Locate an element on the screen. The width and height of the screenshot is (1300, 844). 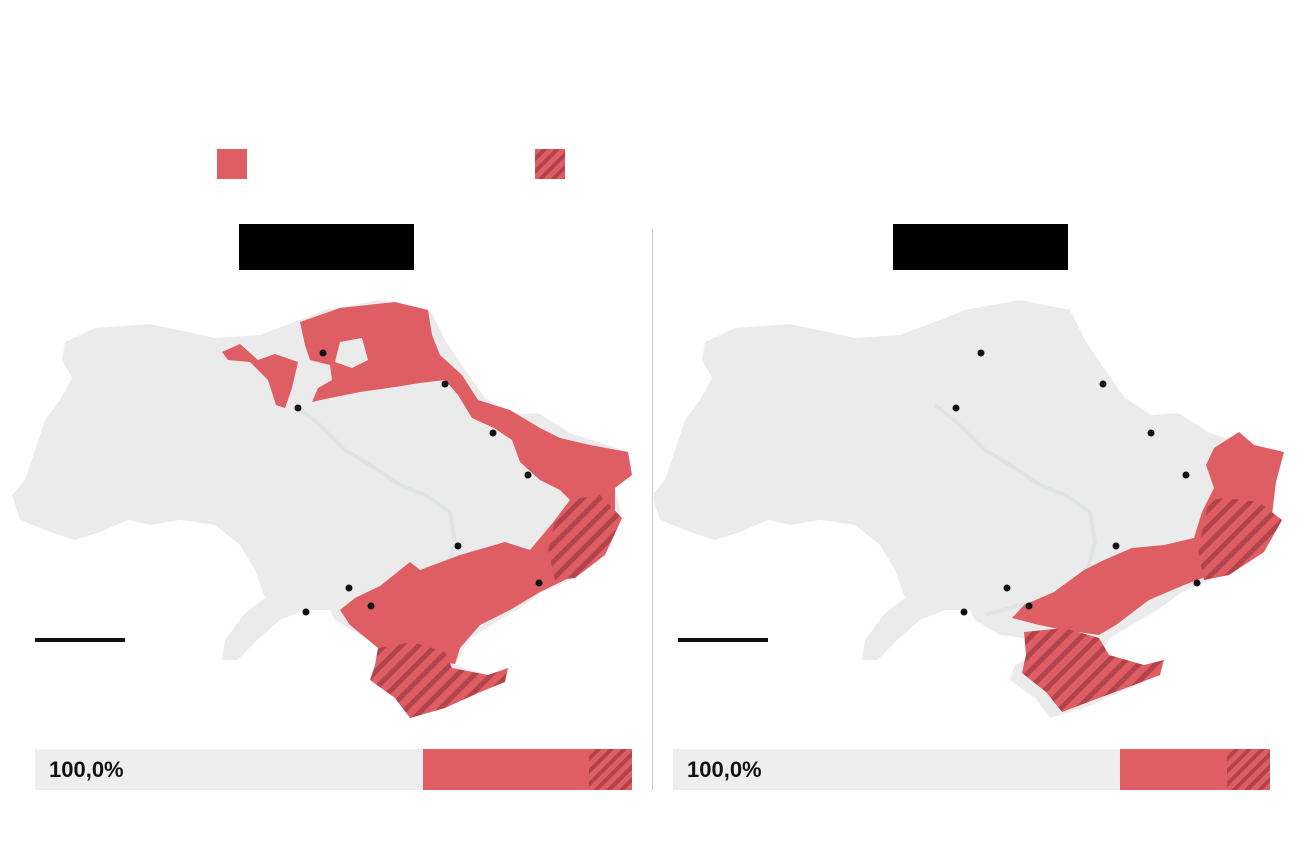
unoccupied-pocket is located at coordinates (351, 353).